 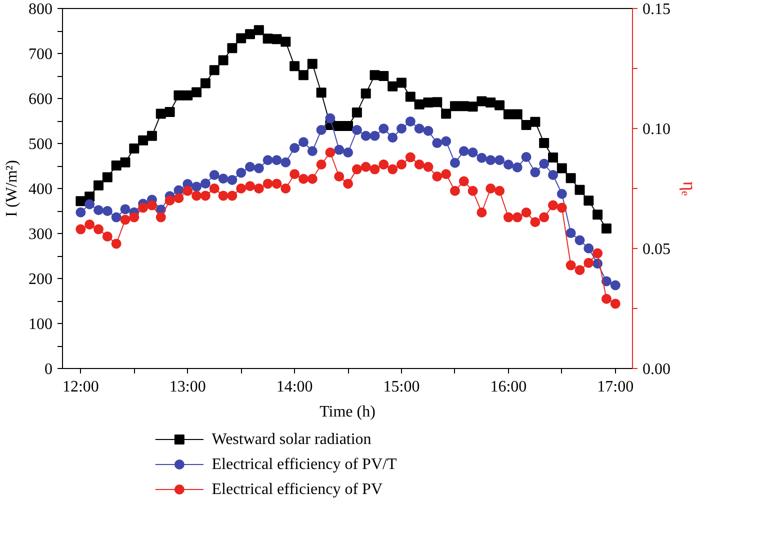 I want to click on legend-label: Electrical efficiency of PV, so click(x=297, y=489).